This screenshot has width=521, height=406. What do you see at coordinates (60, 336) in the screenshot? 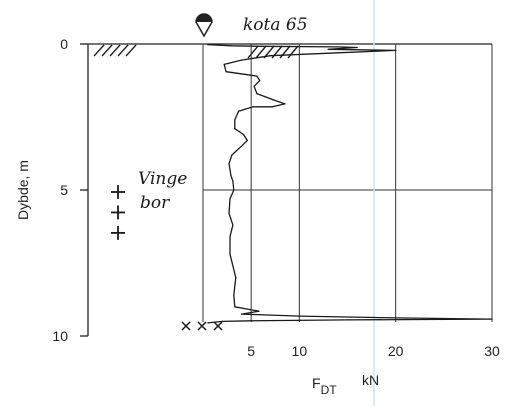
I see `y-tick-label-10: 10` at bounding box center [60, 336].